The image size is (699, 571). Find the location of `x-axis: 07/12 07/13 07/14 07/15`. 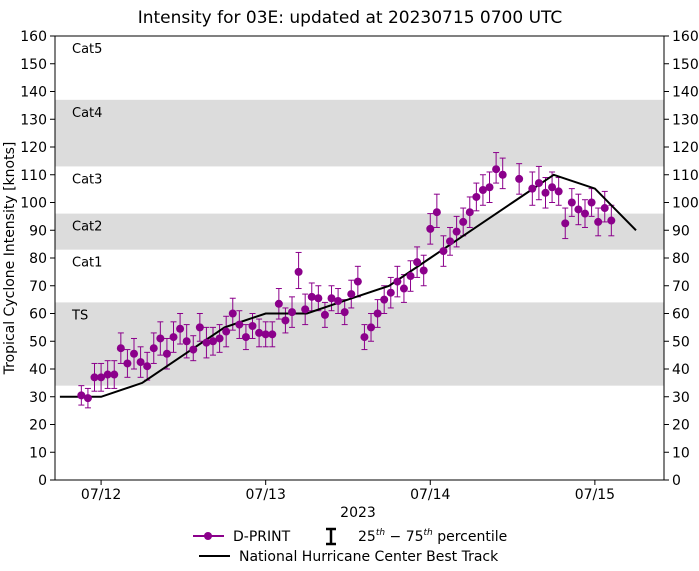

x-axis: 07/12 07/13 07/14 07/15 is located at coordinates (348, 491).